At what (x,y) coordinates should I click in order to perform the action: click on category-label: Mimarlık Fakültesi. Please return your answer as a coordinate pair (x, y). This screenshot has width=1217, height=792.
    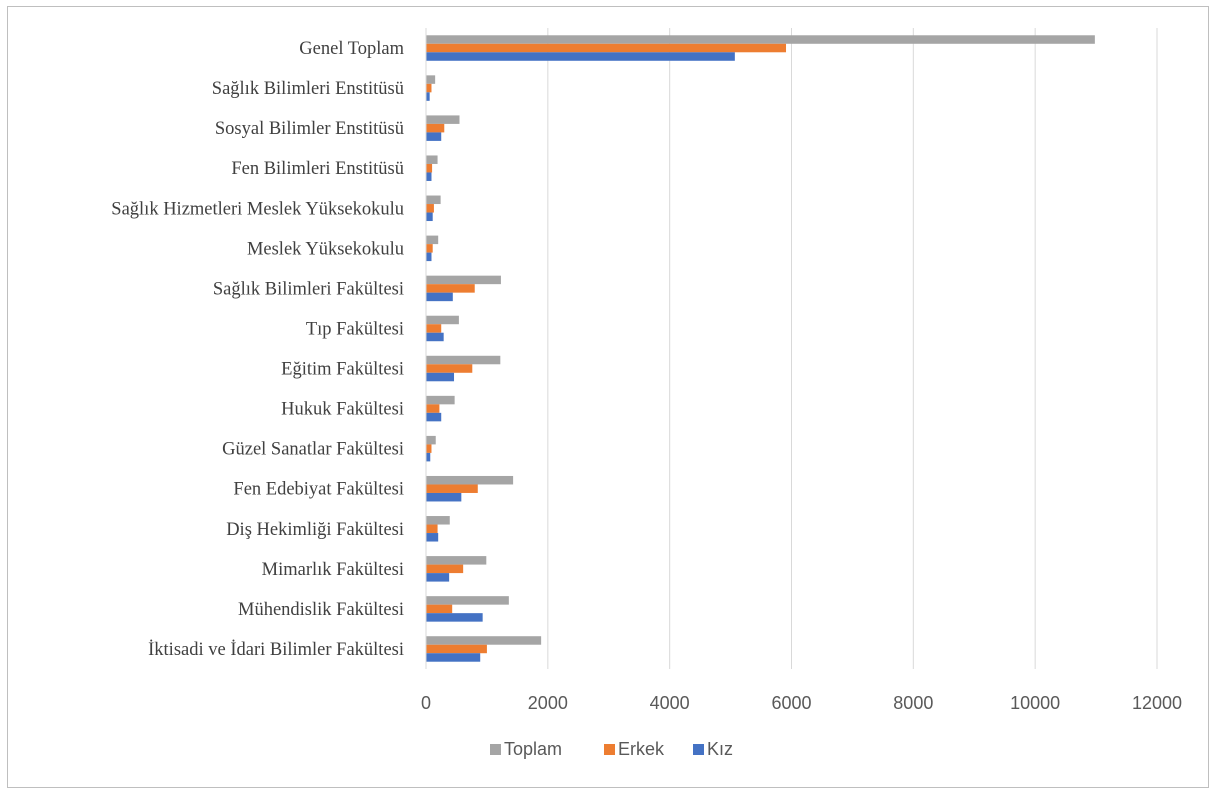
    Looking at the image, I should click on (333, 570).